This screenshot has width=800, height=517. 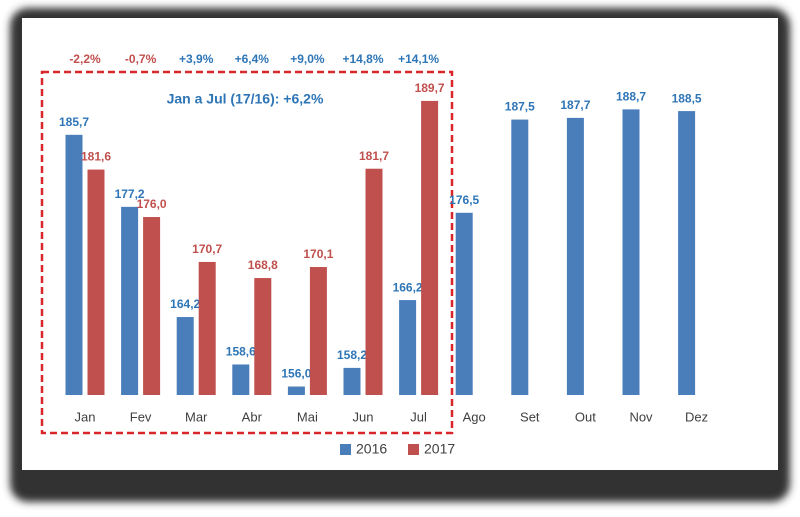 What do you see at coordinates (185, 304) in the screenshot?
I see `data-label: 164,2` at bounding box center [185, 304].